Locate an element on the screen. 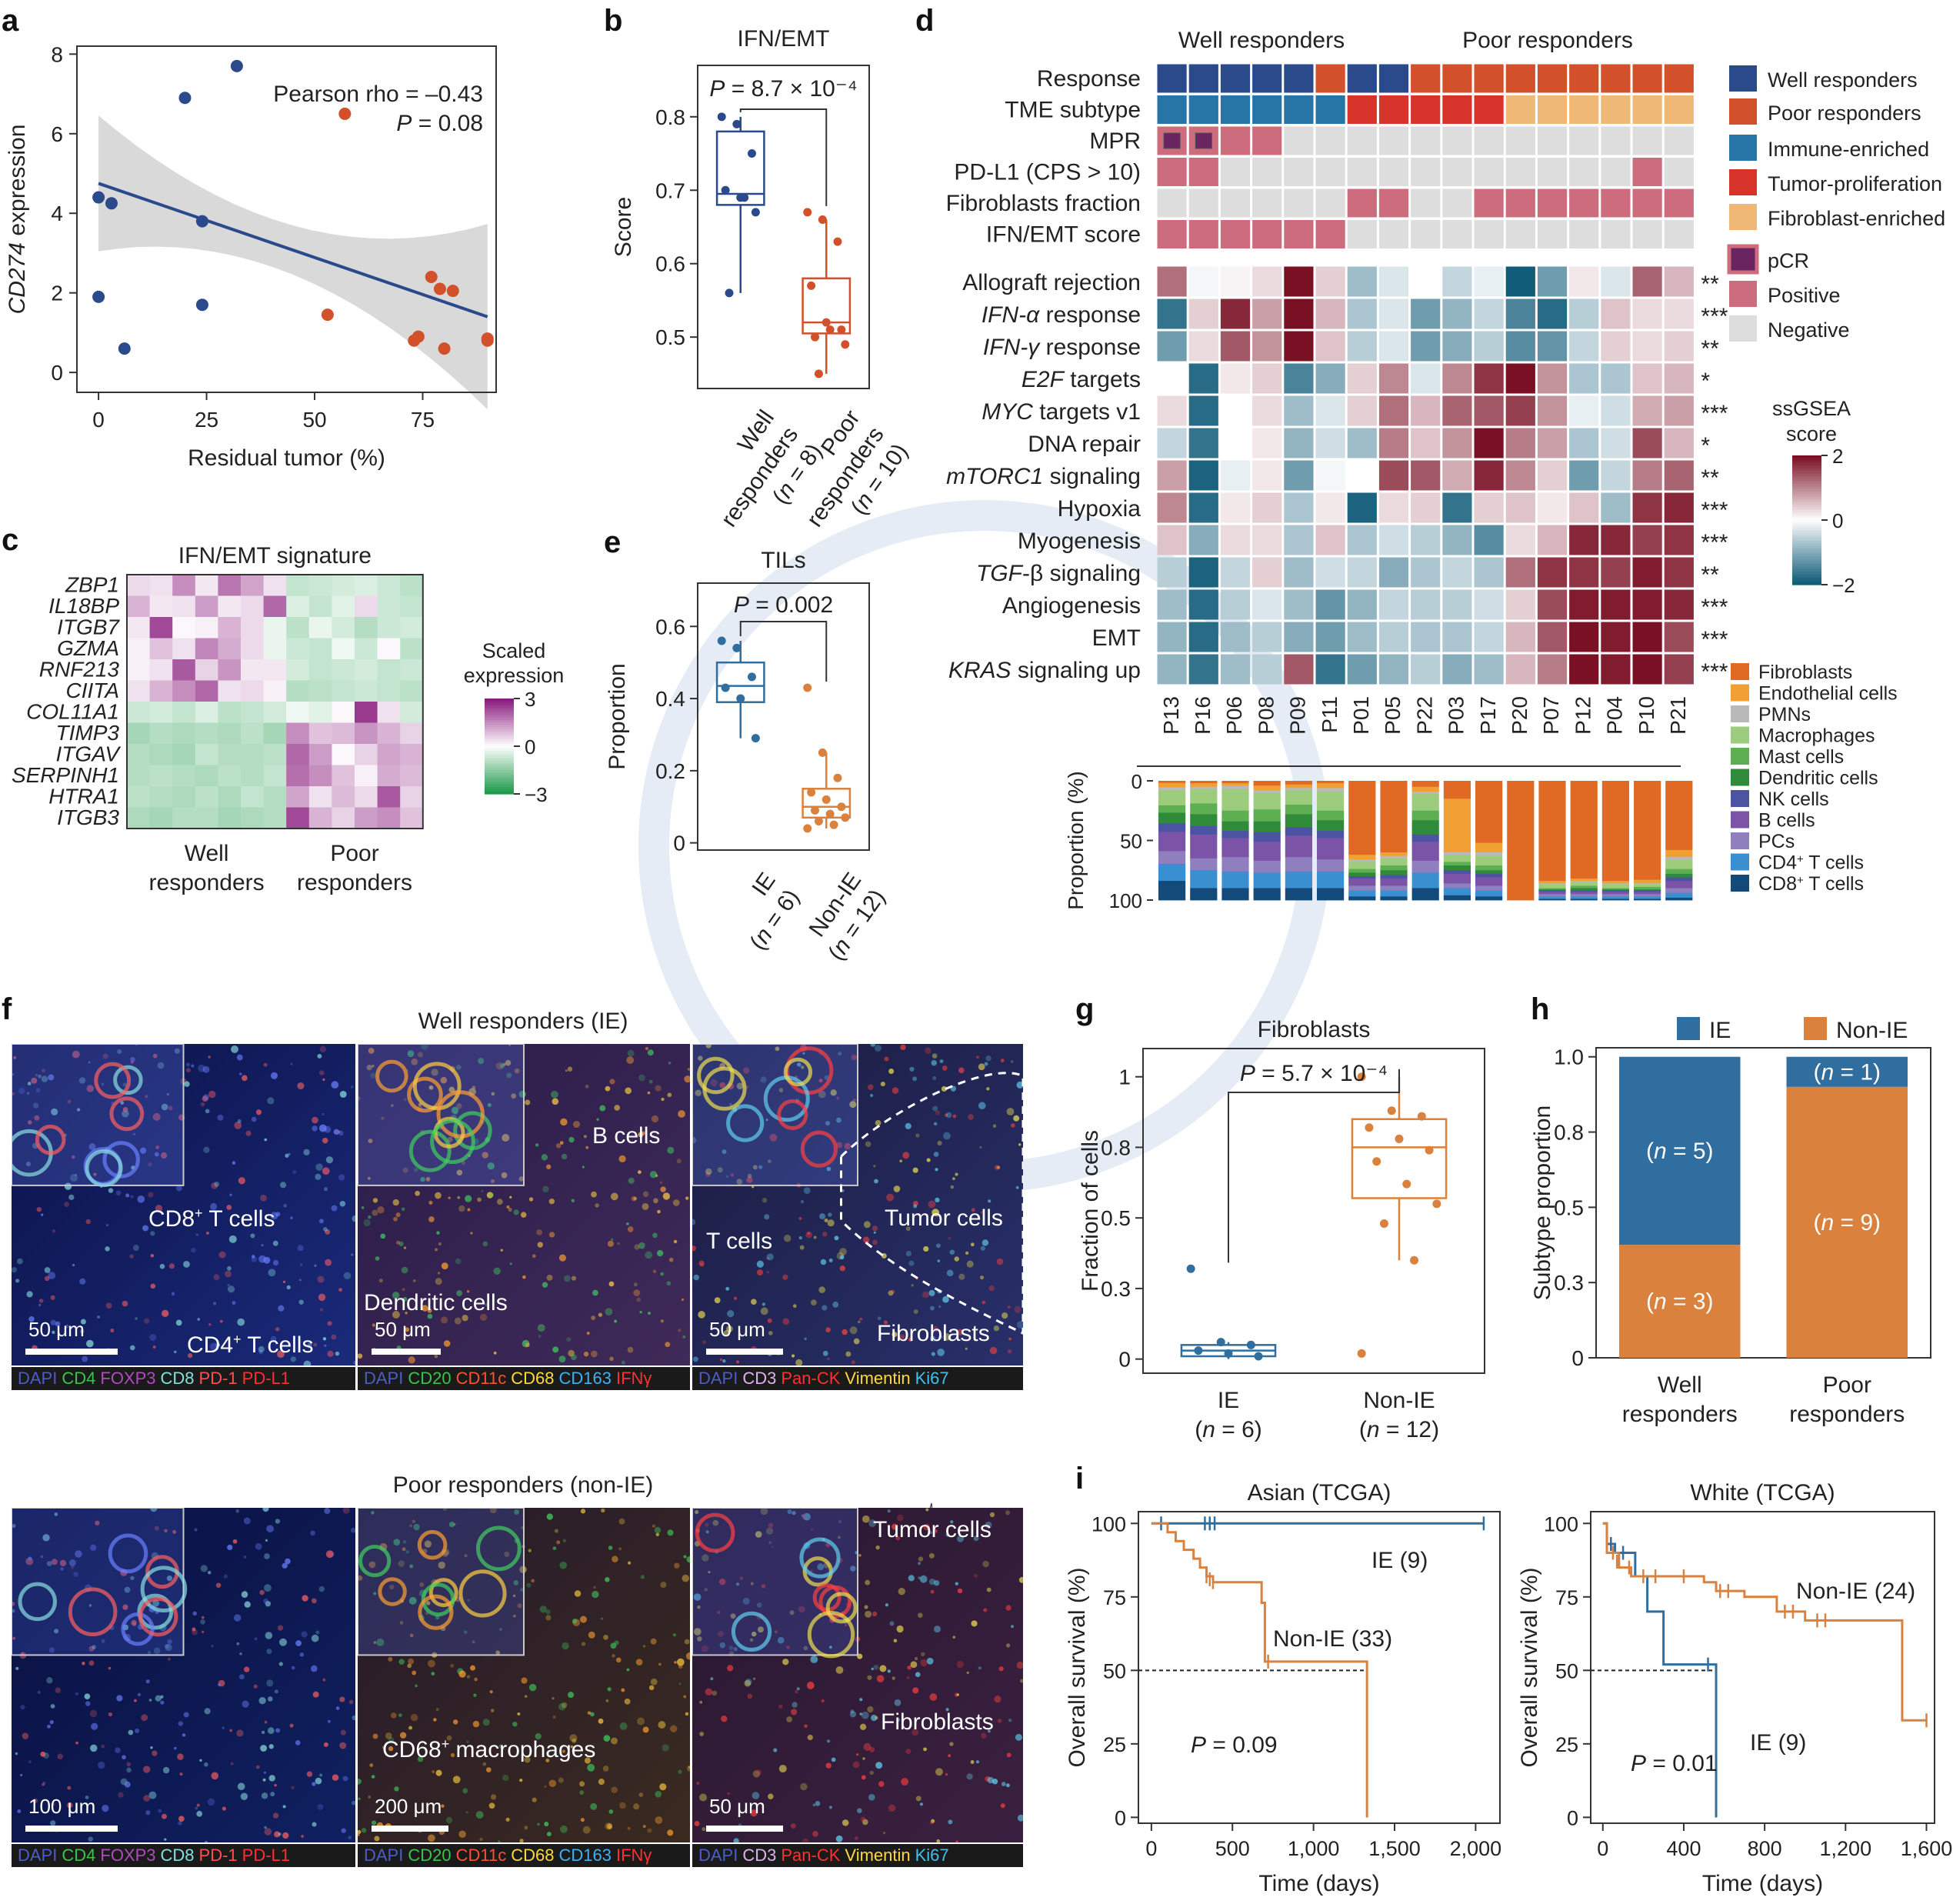  p-value-label: P = 0.01 is located at coordinates (1674, 1763).